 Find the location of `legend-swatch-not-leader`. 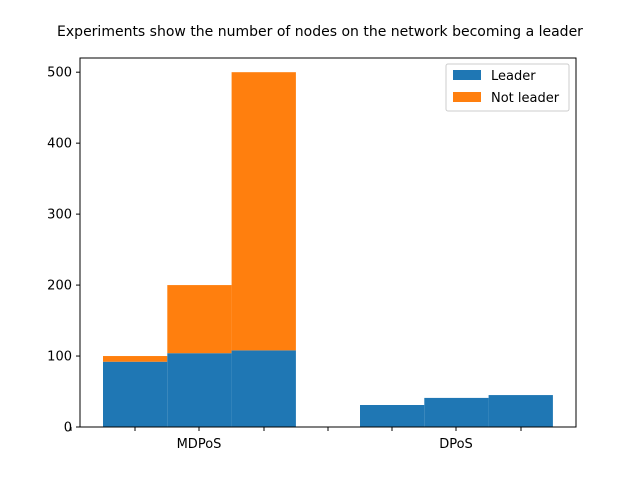

legend-swatch-not-leader is located at coordinates (467, 97).